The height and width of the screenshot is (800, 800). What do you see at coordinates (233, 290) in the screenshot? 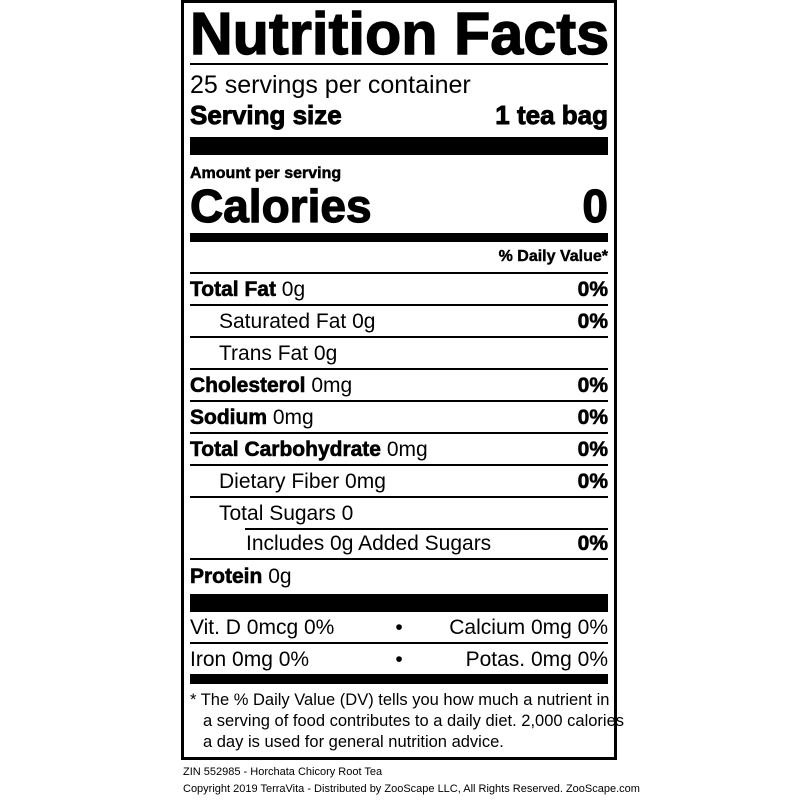
I see `nutrient-name: Total Fat` at bounding box center [233, 290].